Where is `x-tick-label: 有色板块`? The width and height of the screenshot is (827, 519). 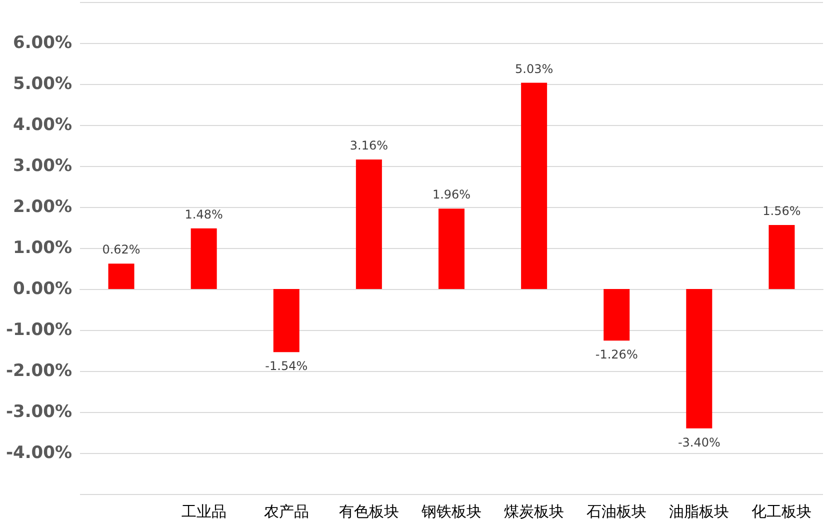
x-tick-label: 有色板块 is located at coordinates (368, 510).